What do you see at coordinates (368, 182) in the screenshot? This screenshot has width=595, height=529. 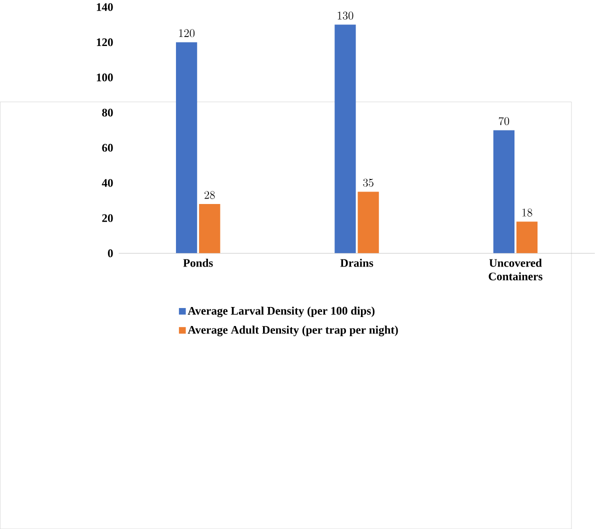 I see `data-label: 35` at bounding box center [368, 182].